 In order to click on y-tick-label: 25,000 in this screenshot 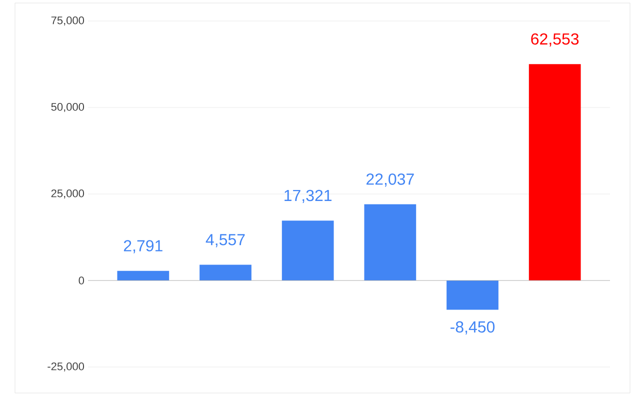, I will do `click(67, 194)`.